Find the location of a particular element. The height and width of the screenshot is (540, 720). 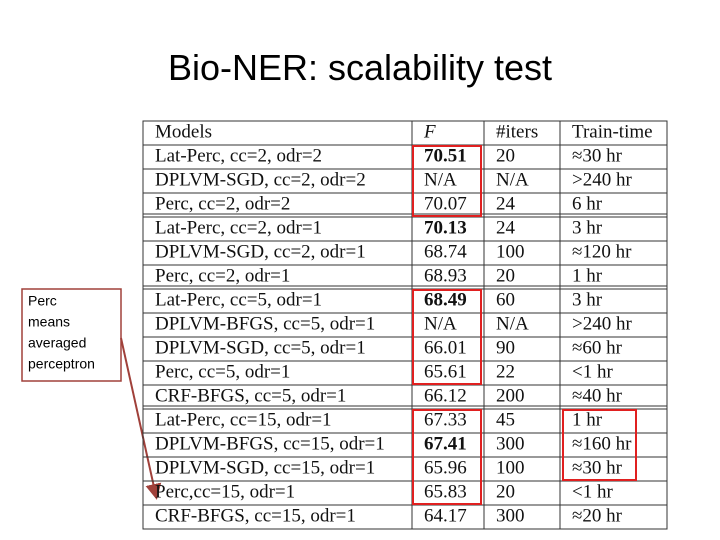

table-cell: 66.01 is located at coordinates (445, 347).